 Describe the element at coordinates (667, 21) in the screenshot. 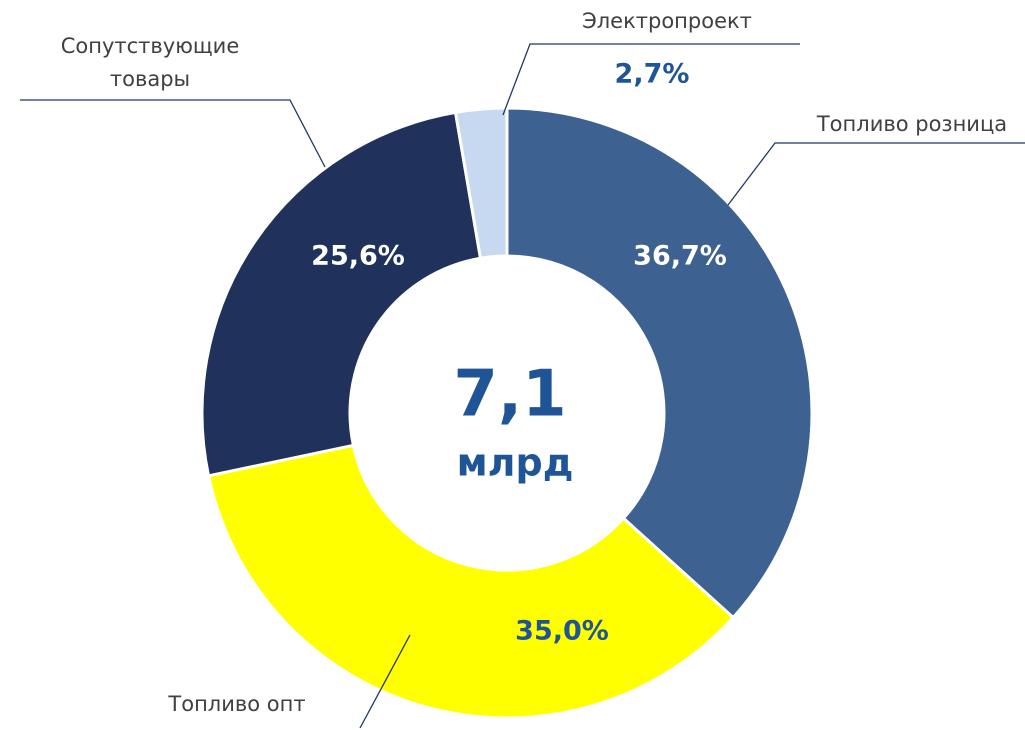

I see `category-label: Электропроект` at that location.